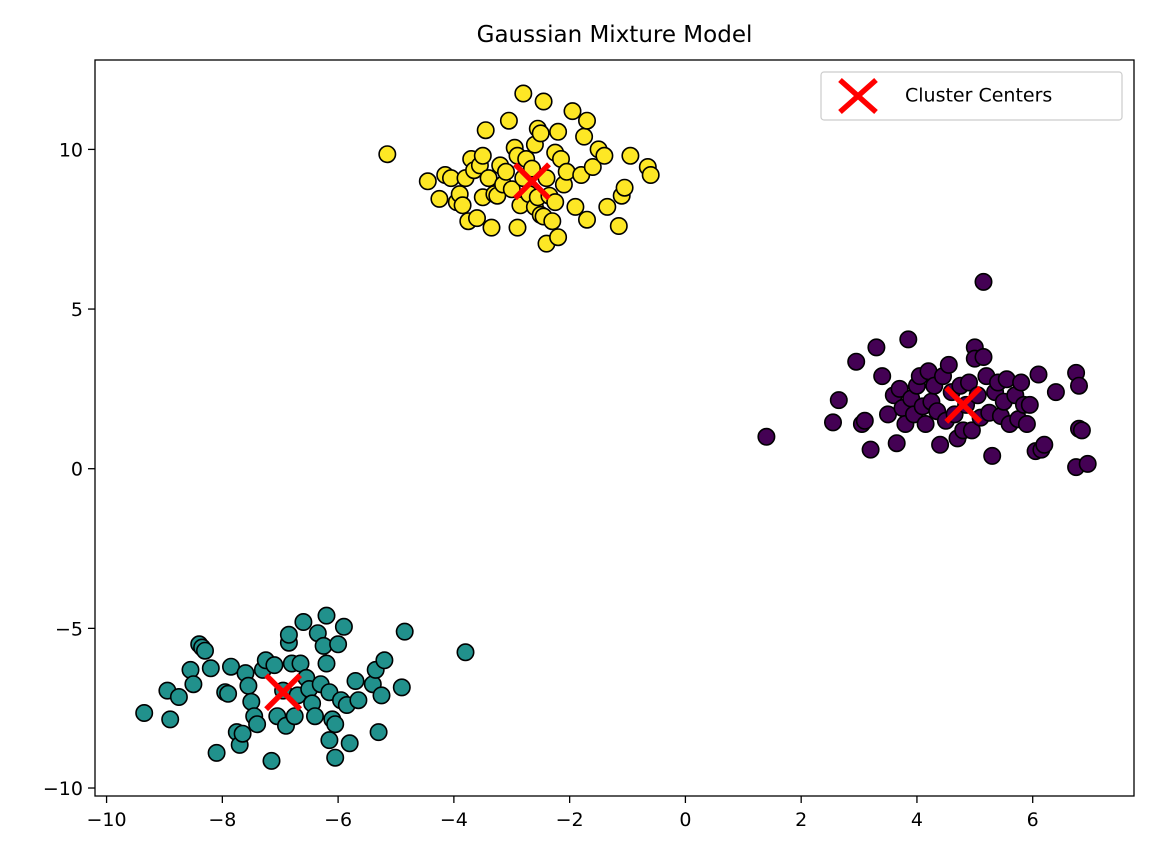 The image size is (1154, 862). Describe the element at coordinates (77, 310) in the screenshot. I see `y-tick-label: 5` at that location.